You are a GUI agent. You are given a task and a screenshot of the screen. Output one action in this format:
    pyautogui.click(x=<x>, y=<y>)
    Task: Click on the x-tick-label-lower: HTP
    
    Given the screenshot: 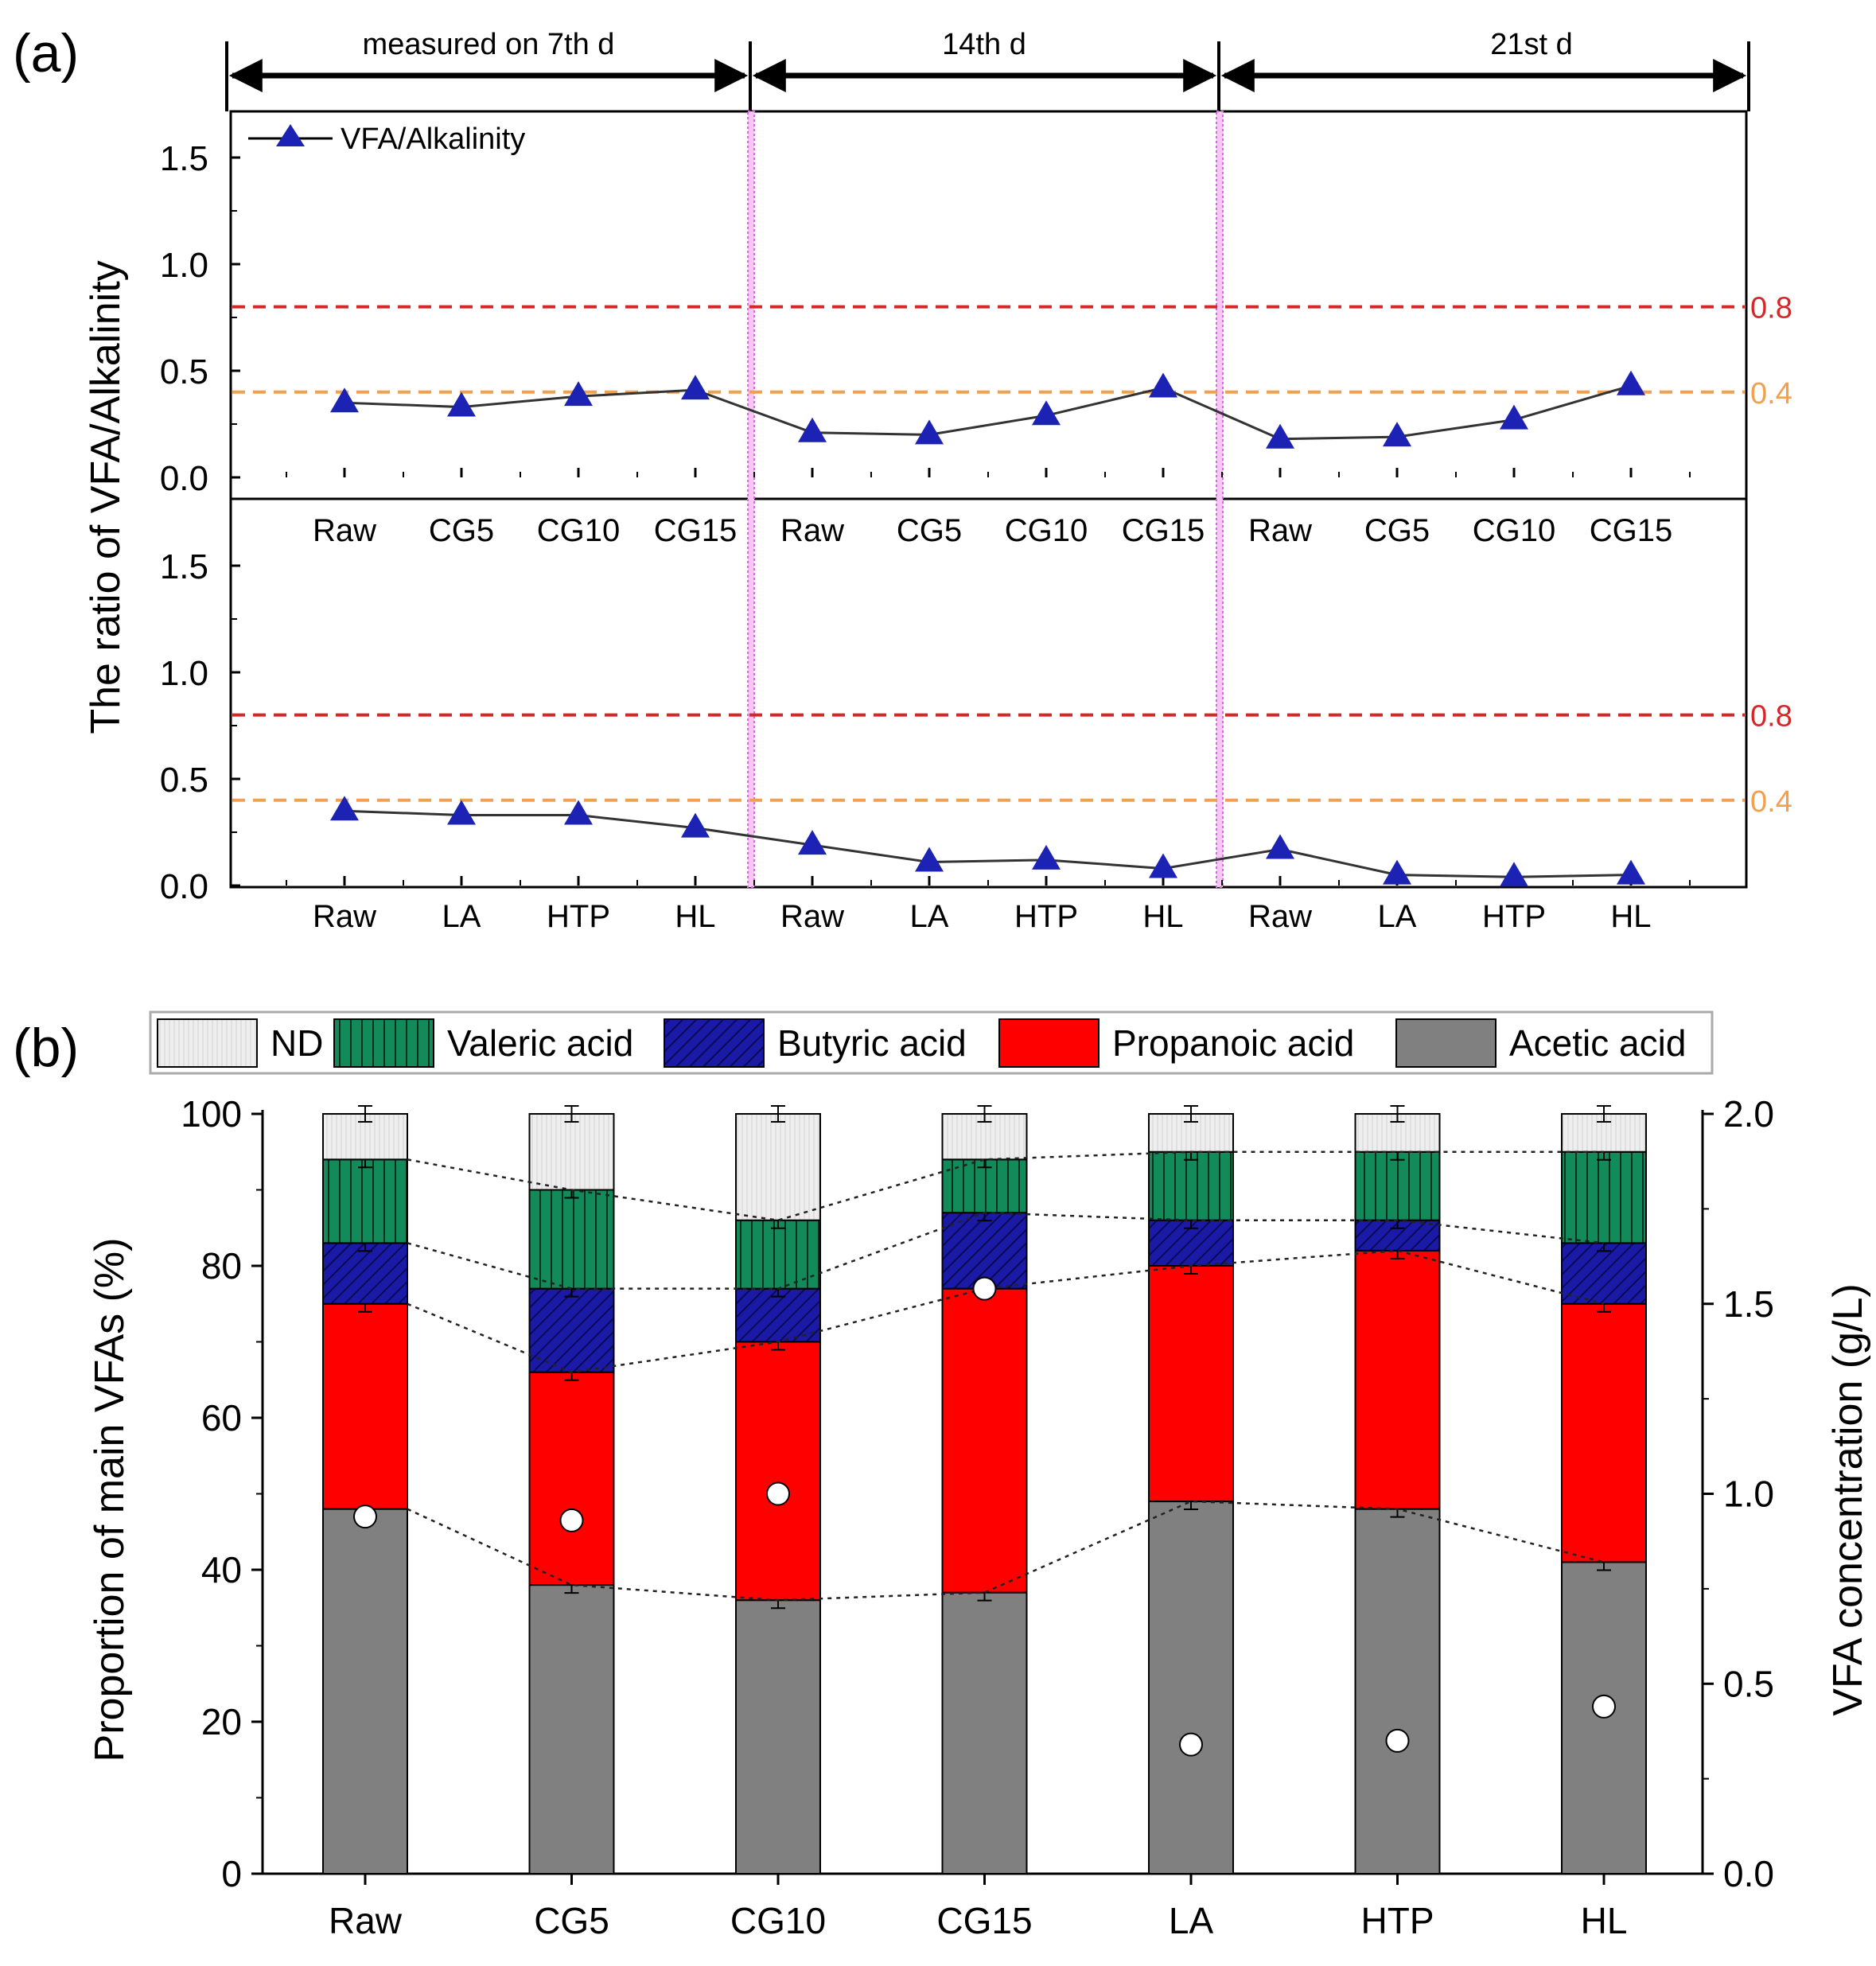 What is the action you would take?
    pyautogui.click(x=1514, y=916)
    